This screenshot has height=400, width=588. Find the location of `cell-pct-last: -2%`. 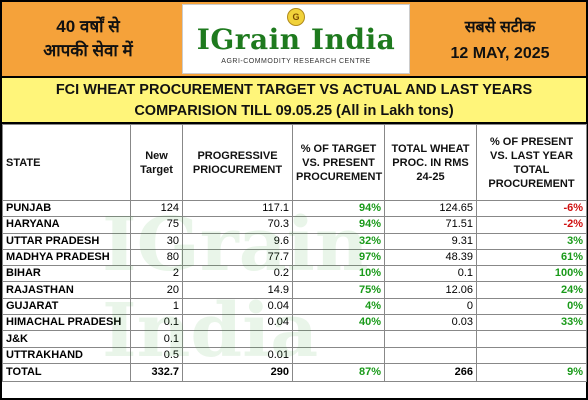

cell-pct-last: -2% is located at coordinates (531, 225).